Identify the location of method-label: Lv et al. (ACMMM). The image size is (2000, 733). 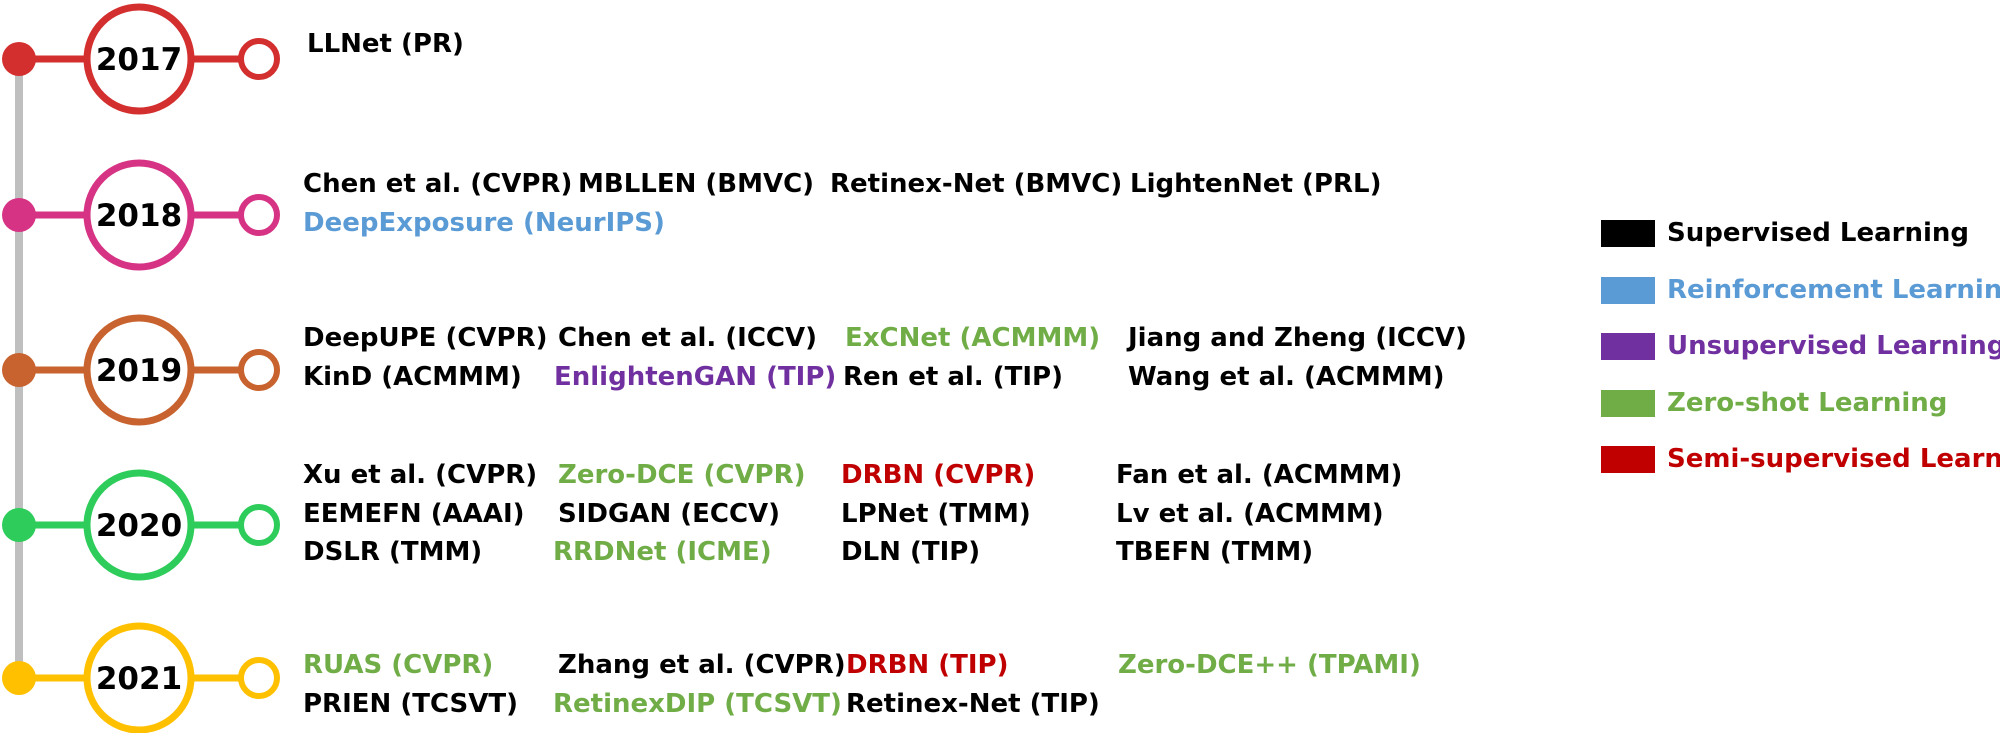
(1250, 514).